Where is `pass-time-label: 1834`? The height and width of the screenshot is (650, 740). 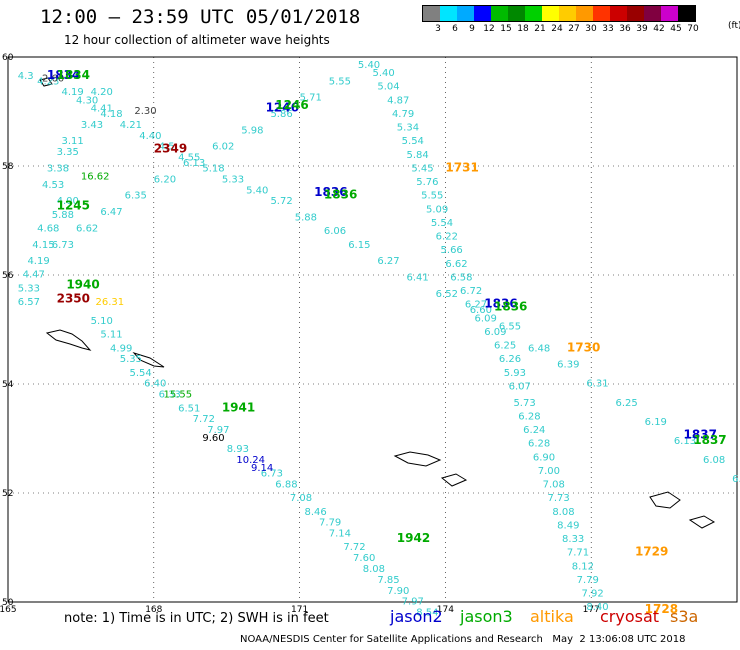 pass-time-label: 1834 is located at coordinates (63, 75).